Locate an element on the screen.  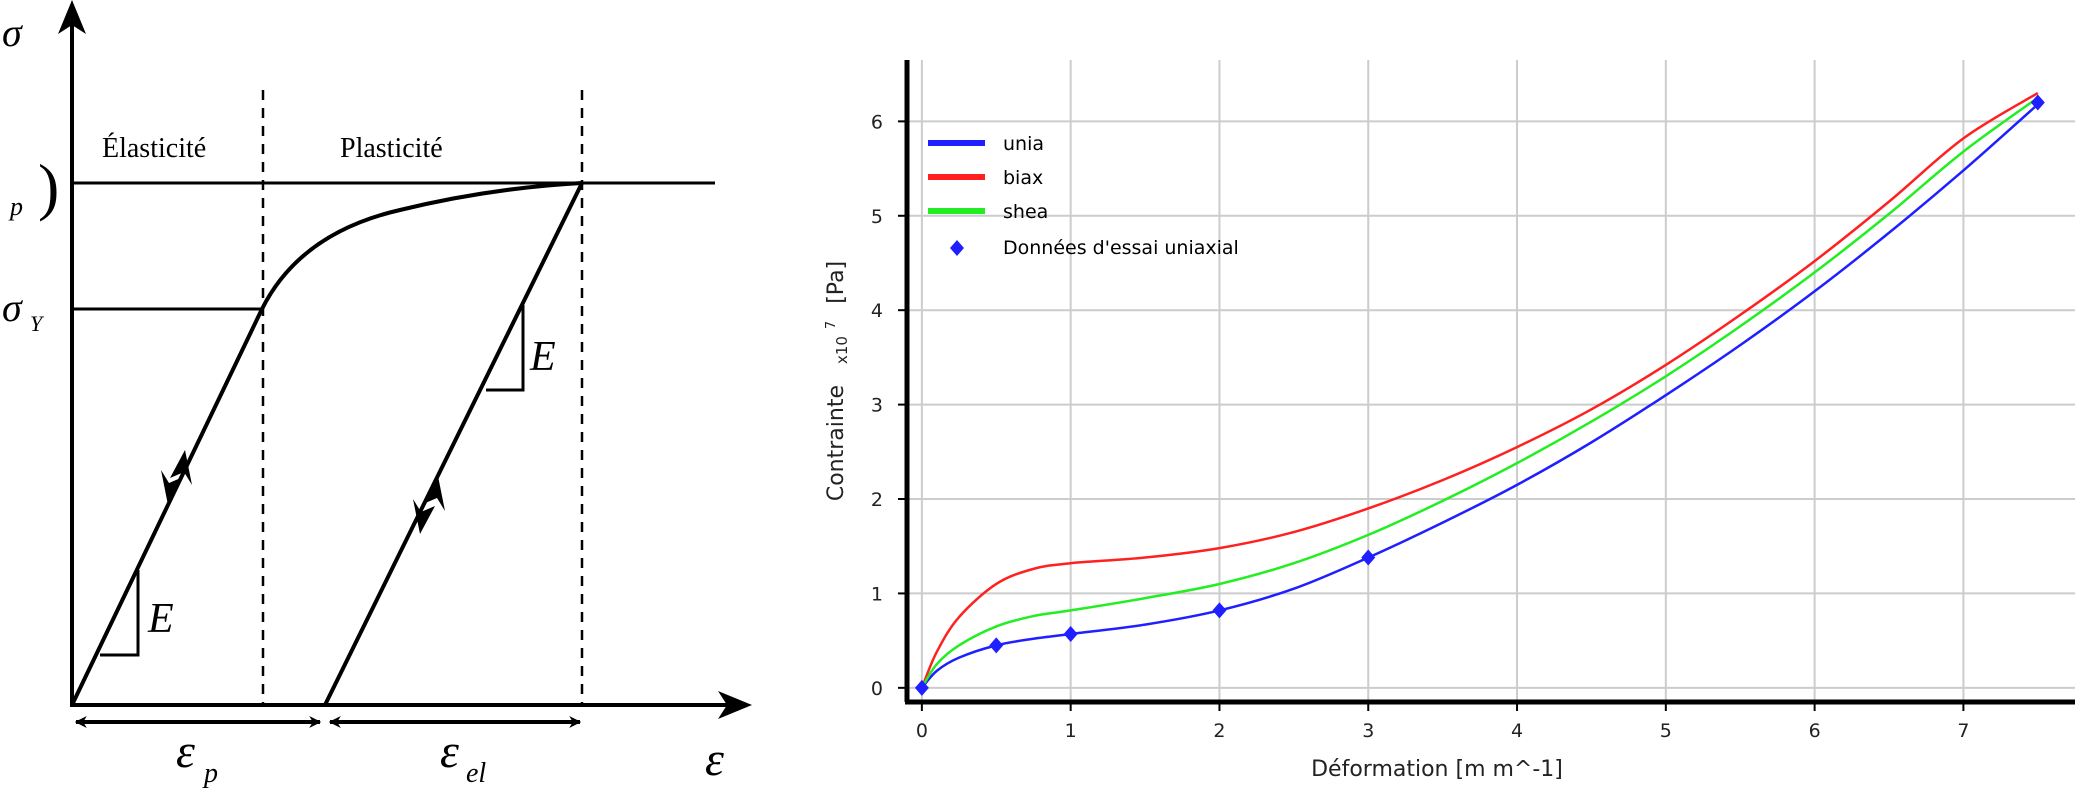
modulus-triangle-lower is located at coordinates (120, 613).